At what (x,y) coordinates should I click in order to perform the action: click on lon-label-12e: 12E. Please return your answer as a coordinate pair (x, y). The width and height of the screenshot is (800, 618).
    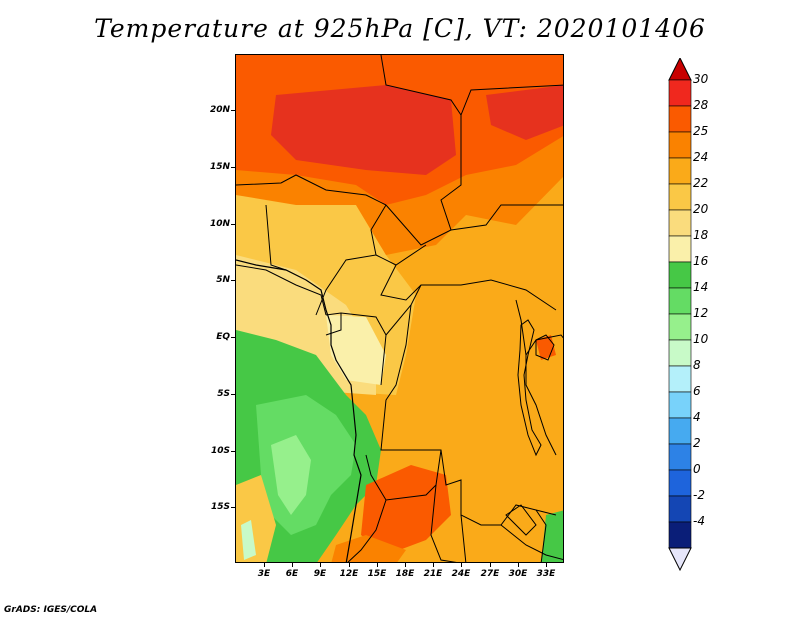
    Looking at the image, I should click on (349, 574).